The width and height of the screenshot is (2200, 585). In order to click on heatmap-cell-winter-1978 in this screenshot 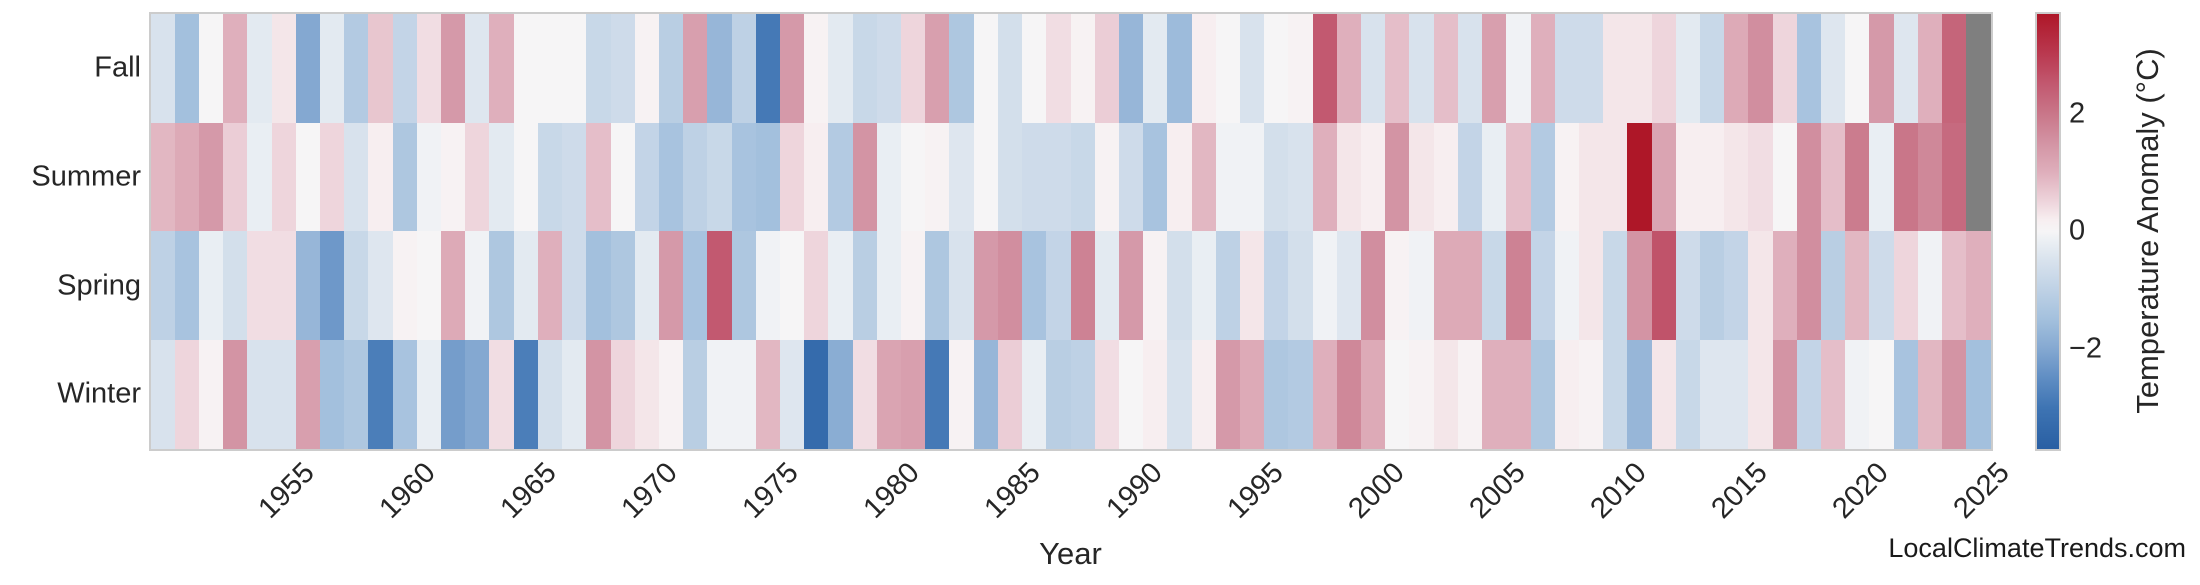, I will do `click(841, 394)`.